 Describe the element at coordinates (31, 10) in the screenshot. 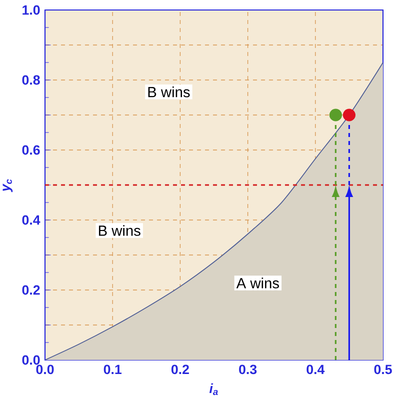

I see `y-tick-label: 1.0` at that location.